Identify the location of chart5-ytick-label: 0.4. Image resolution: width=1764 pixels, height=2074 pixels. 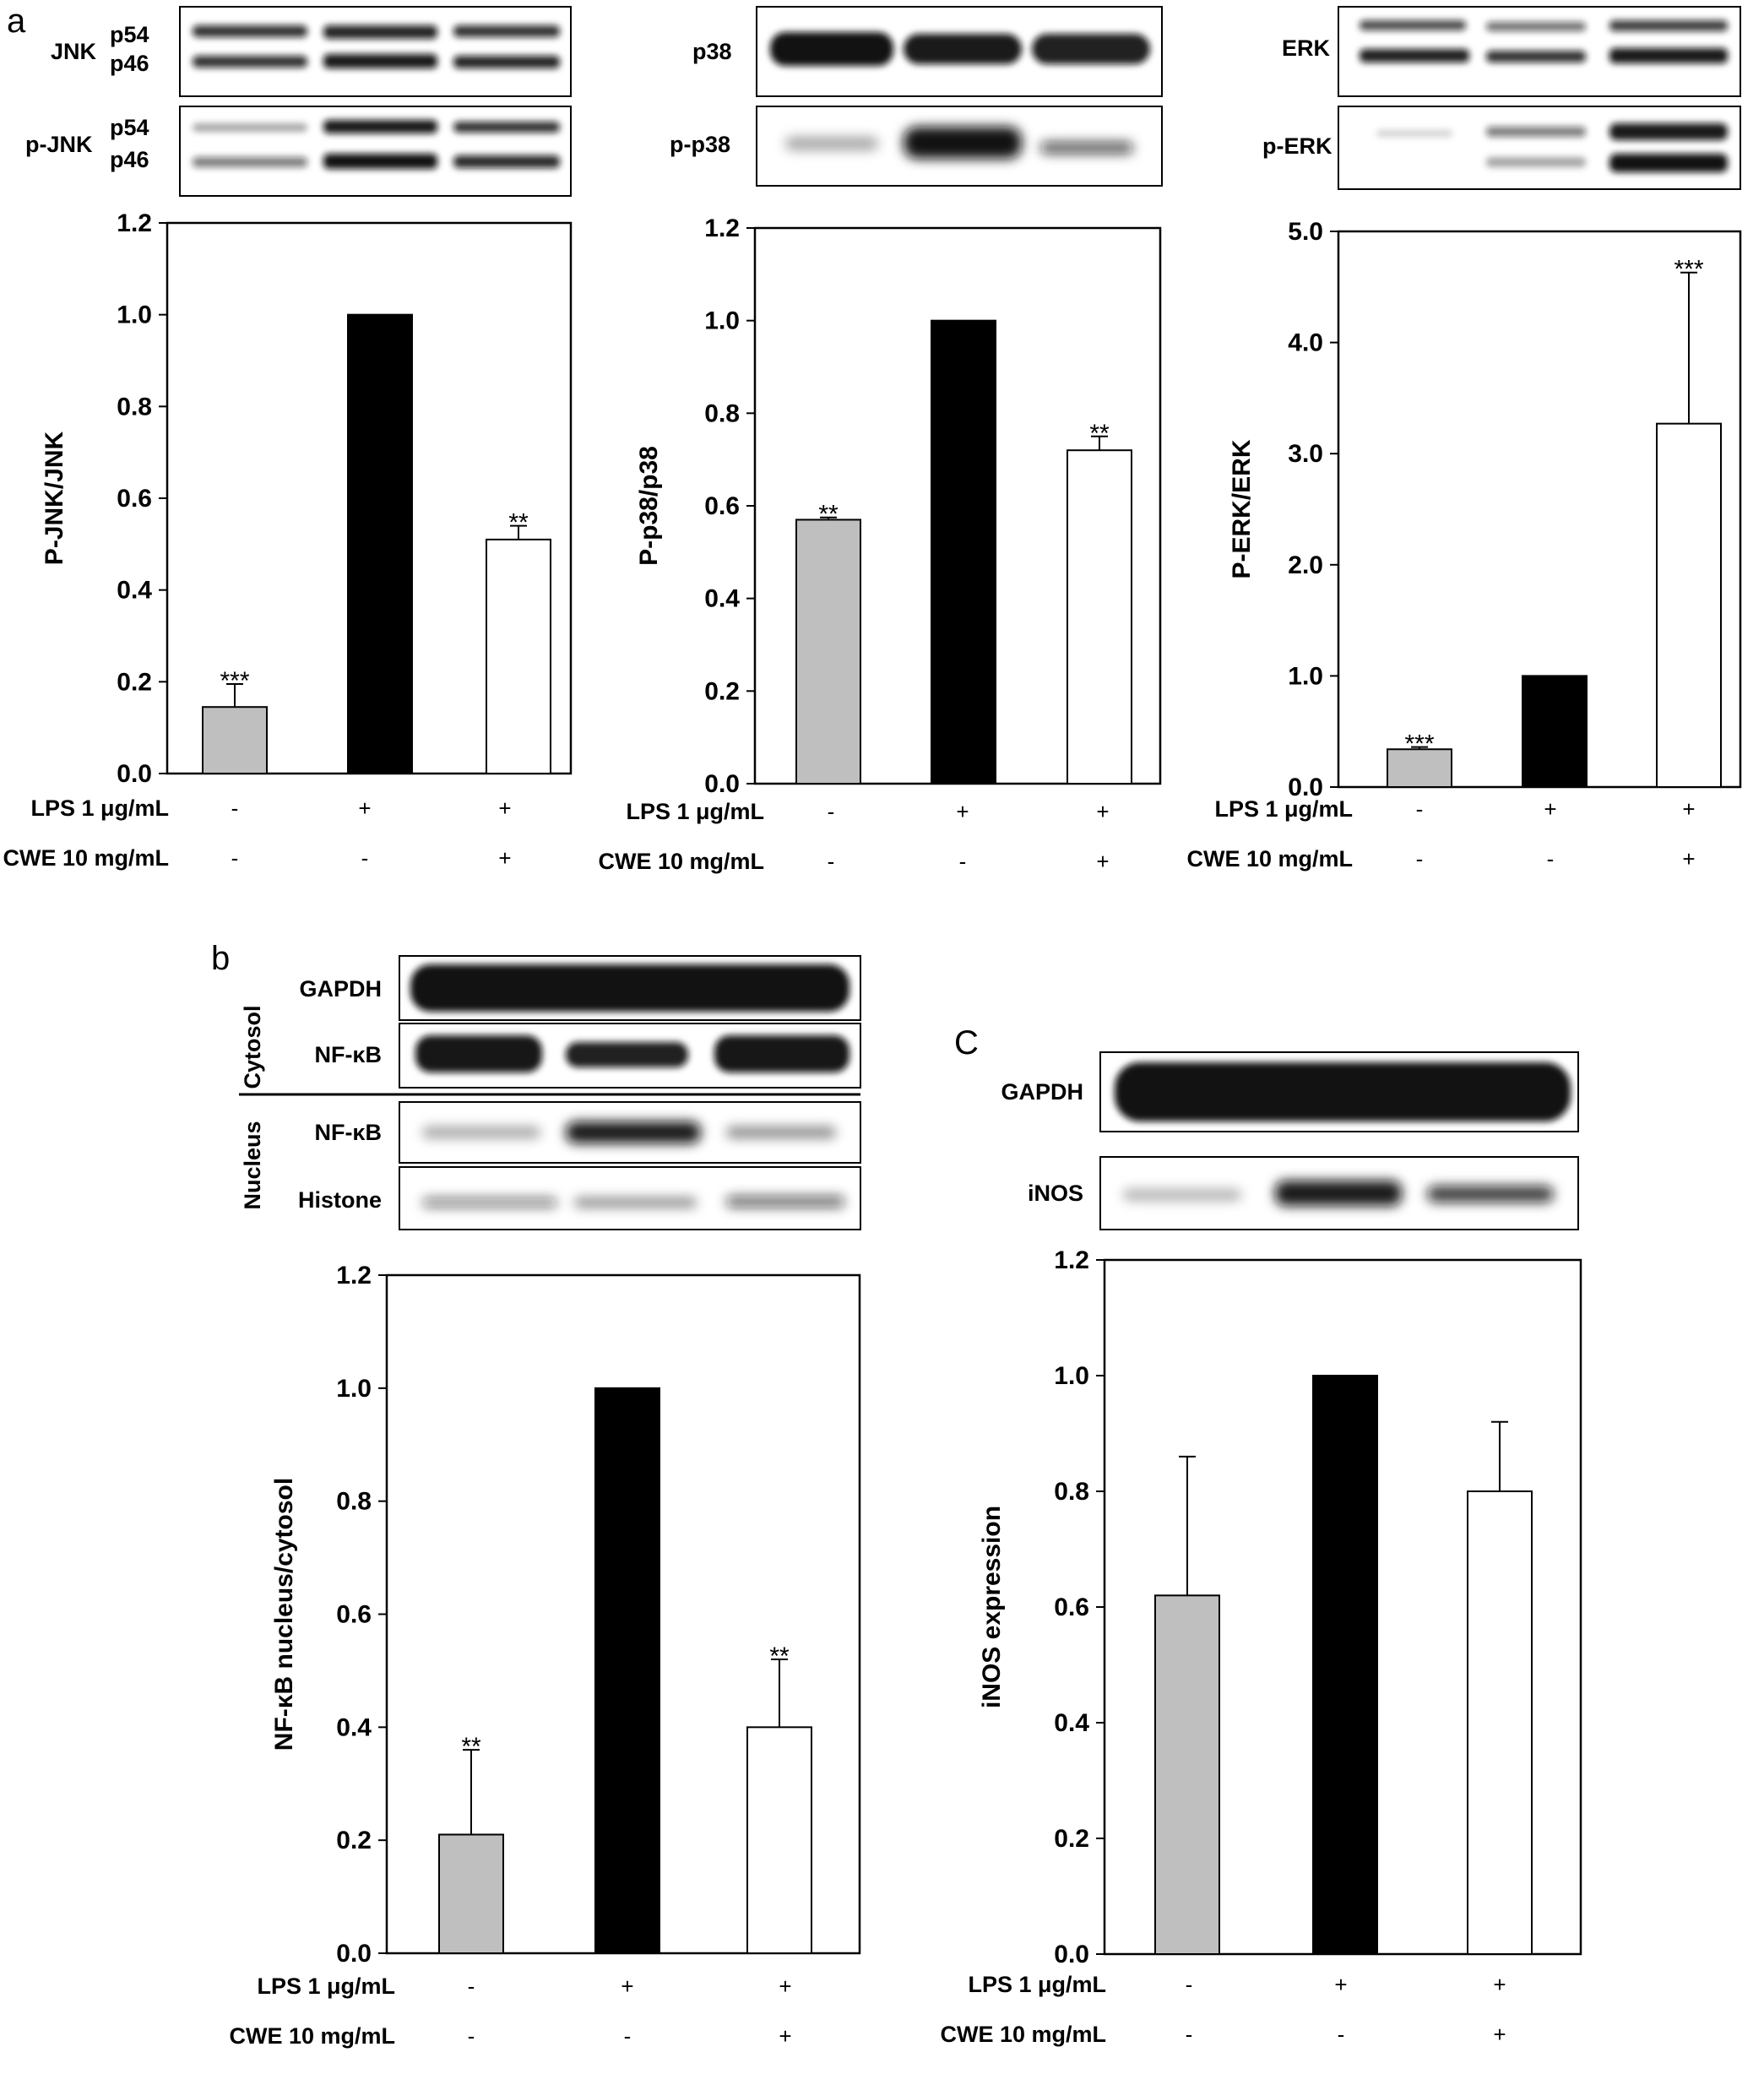
(1071, 1723).